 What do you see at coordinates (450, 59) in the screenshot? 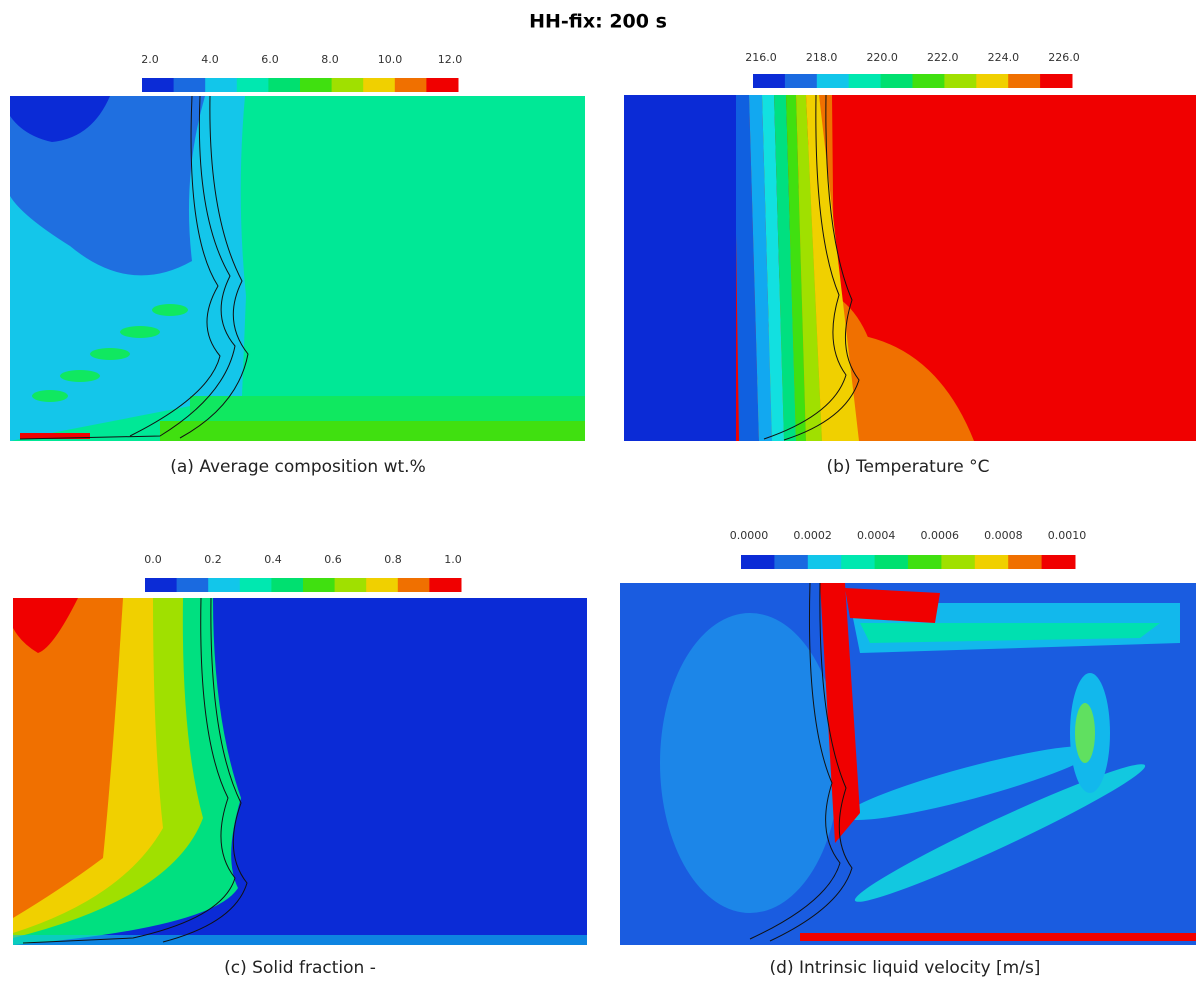
I see `colorbar-label: 12.0` at bounding box center [450, 59].